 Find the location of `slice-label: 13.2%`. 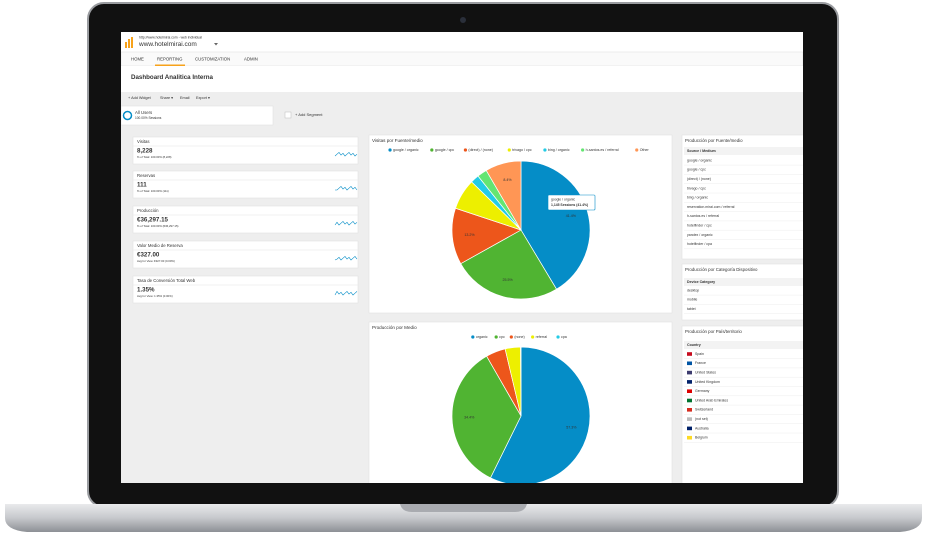

slice-label: 13.2% is located at coordinates (469, 235).